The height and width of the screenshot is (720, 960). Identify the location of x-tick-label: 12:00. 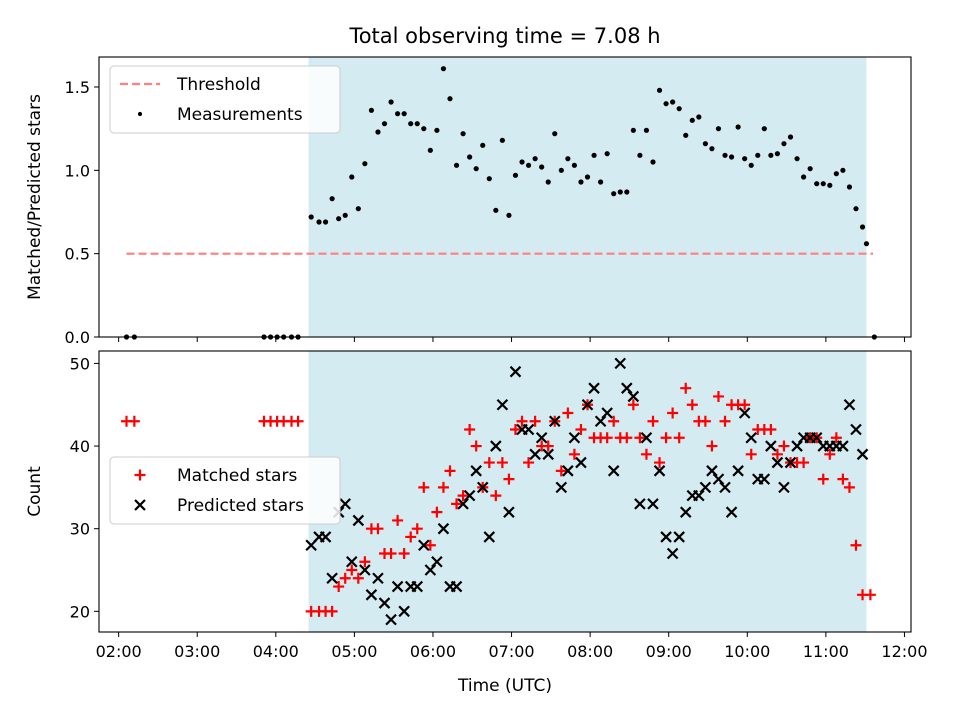
(904, 651).